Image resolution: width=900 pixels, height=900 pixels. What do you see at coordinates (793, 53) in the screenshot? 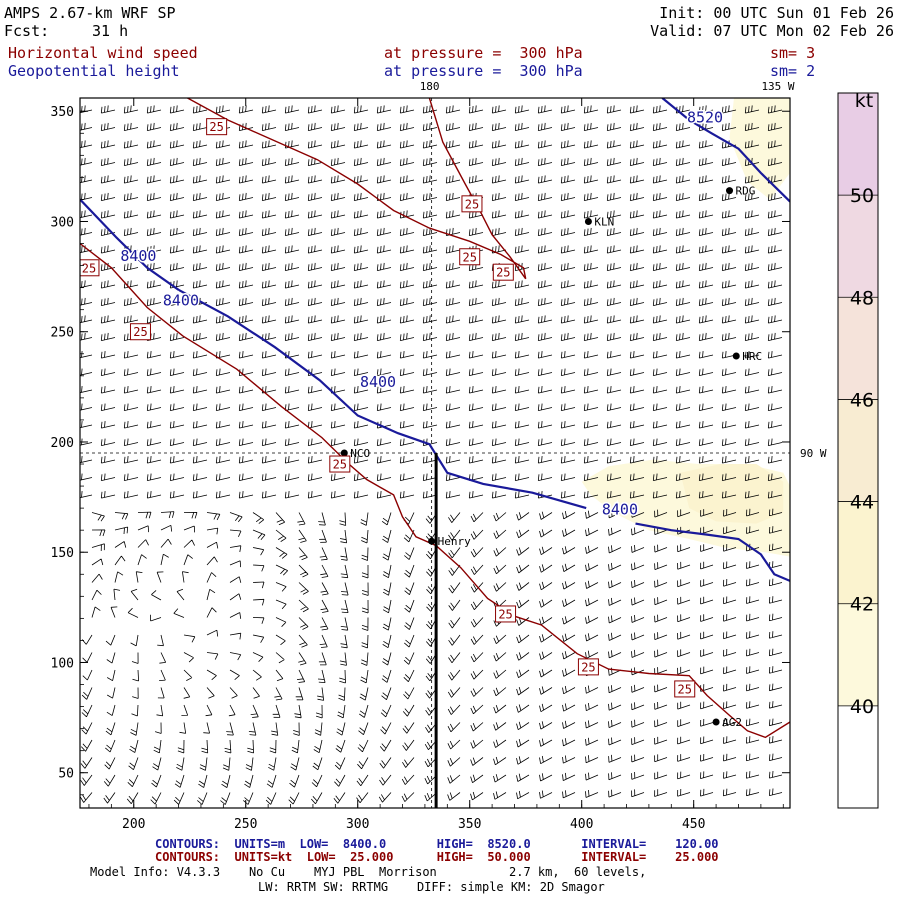
I see `field1-smoothing: sm= 3` at bounding box center [793, 53].